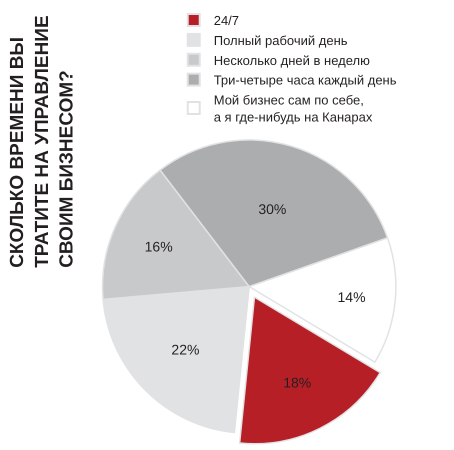  Describe the element at coordinates (272, 208) in the screenshot. I see `data-label: 30%` at that location.